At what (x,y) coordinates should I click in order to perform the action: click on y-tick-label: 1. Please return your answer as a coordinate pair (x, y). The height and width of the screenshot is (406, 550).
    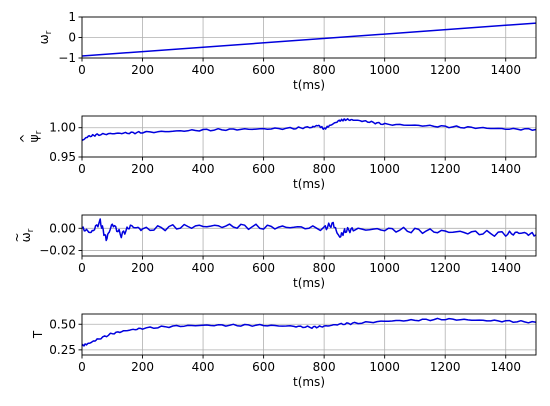
    Looking at the image, I should click on (72, 17).